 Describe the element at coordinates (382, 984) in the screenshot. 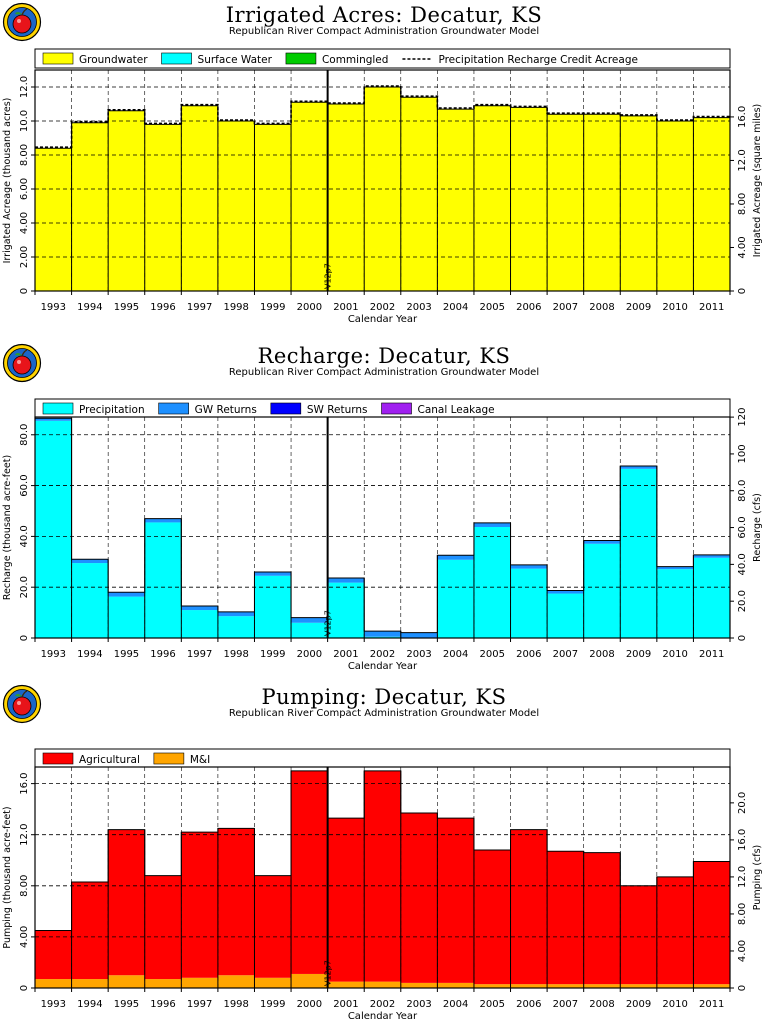

I see `bar-m-i-2002` at that location.